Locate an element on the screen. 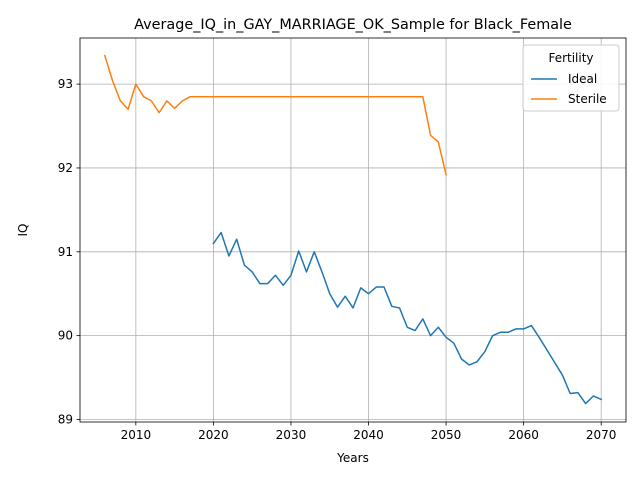 The height and width of the screenshot is (480, 640). legend: Fertility Ideal Sterile is located at coordinates (571, 78).